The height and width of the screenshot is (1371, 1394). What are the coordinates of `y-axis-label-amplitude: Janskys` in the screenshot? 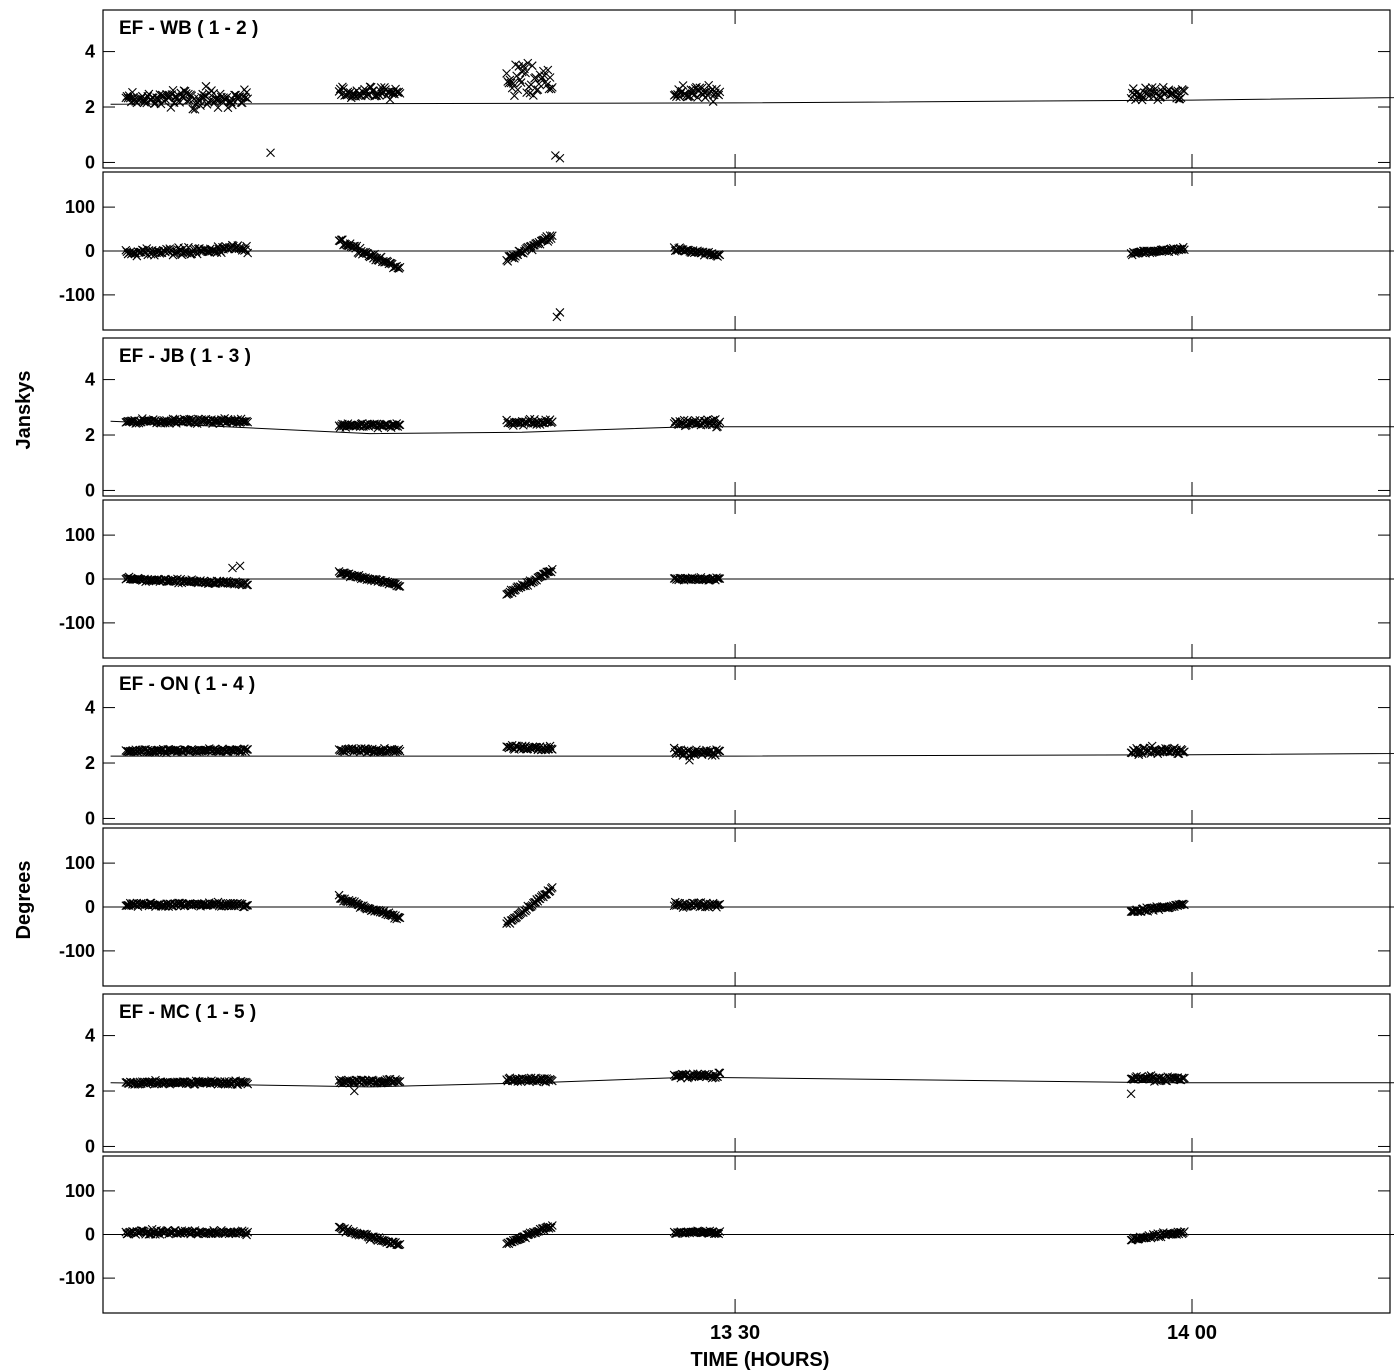 It's located at (24, 410).